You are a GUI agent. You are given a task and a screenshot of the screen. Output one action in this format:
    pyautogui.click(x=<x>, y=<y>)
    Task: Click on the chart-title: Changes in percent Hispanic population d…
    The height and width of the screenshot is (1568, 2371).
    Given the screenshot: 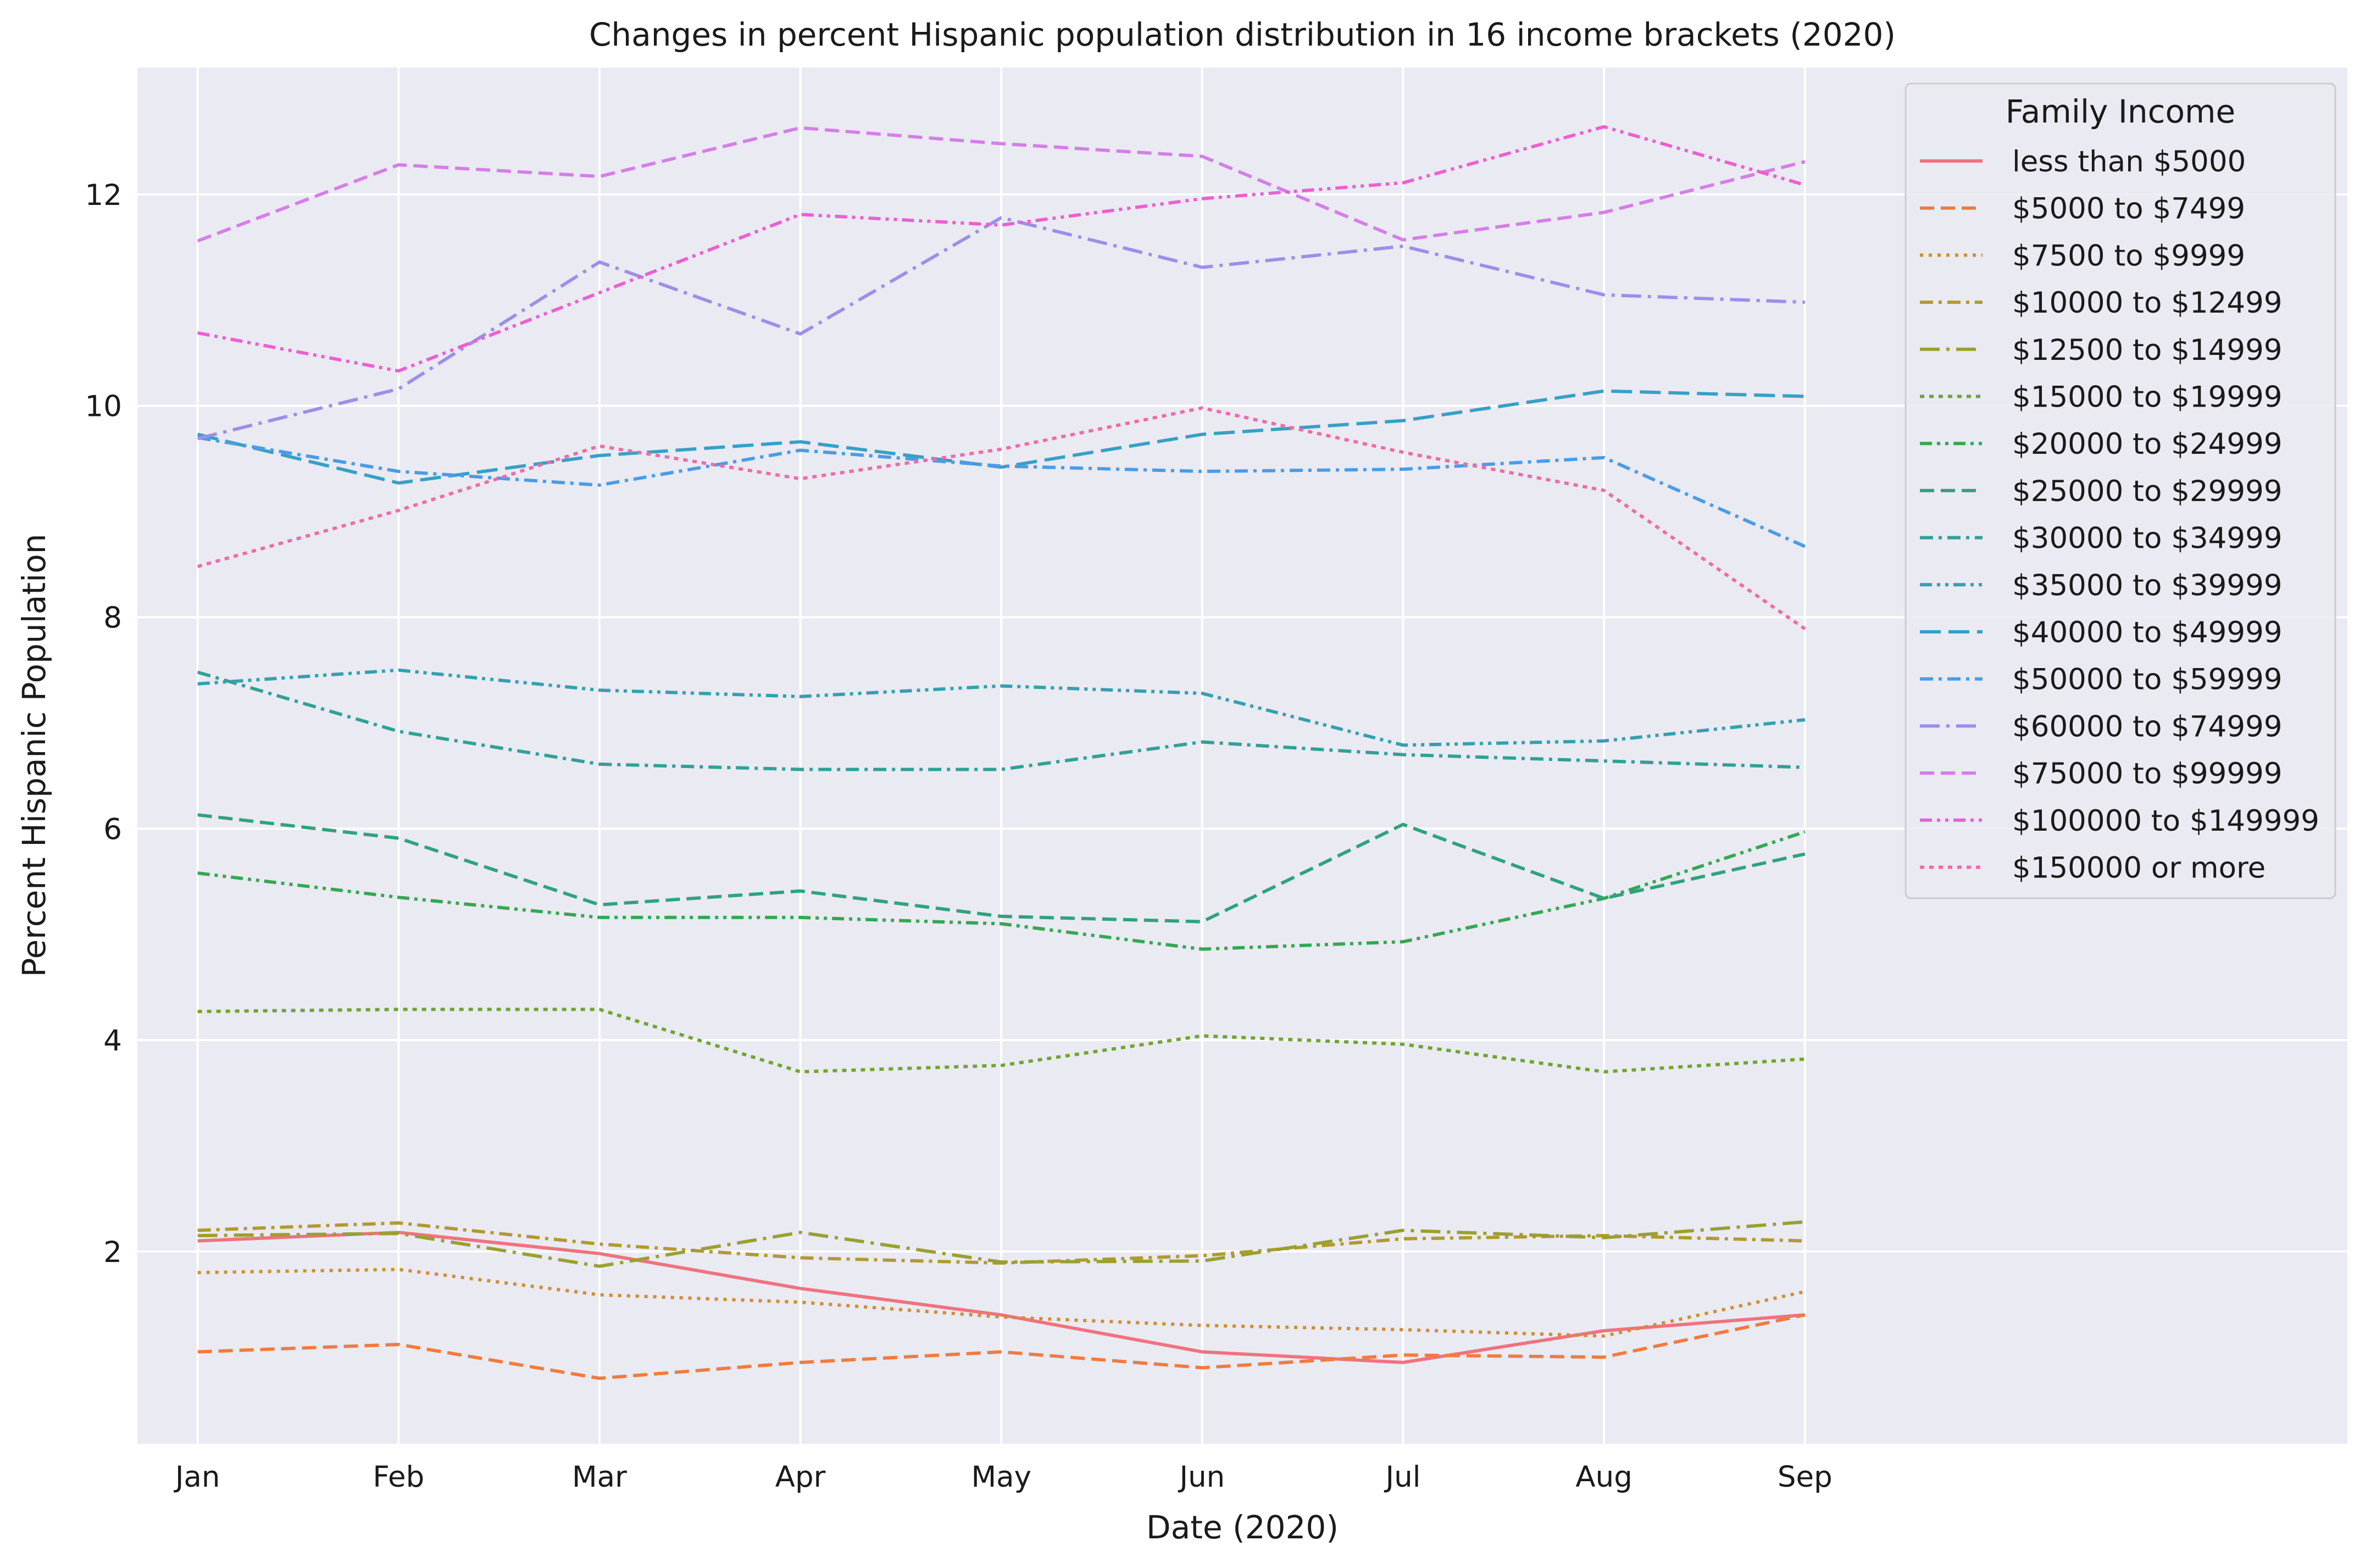 What is the action you would take?
    pyautogui.click(x=1242, y=34)
    